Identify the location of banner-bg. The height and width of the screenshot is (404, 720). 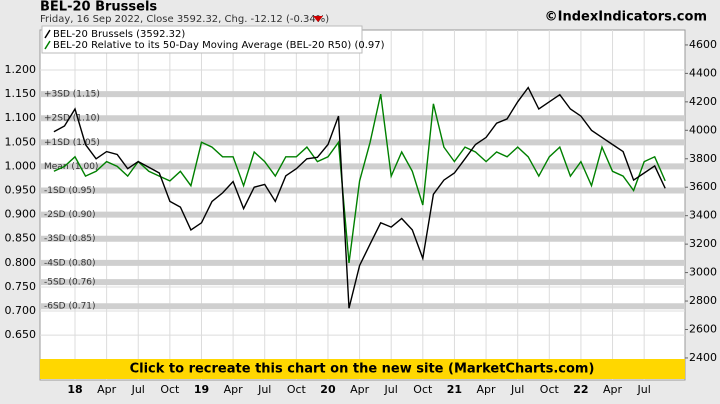
(362, 369).